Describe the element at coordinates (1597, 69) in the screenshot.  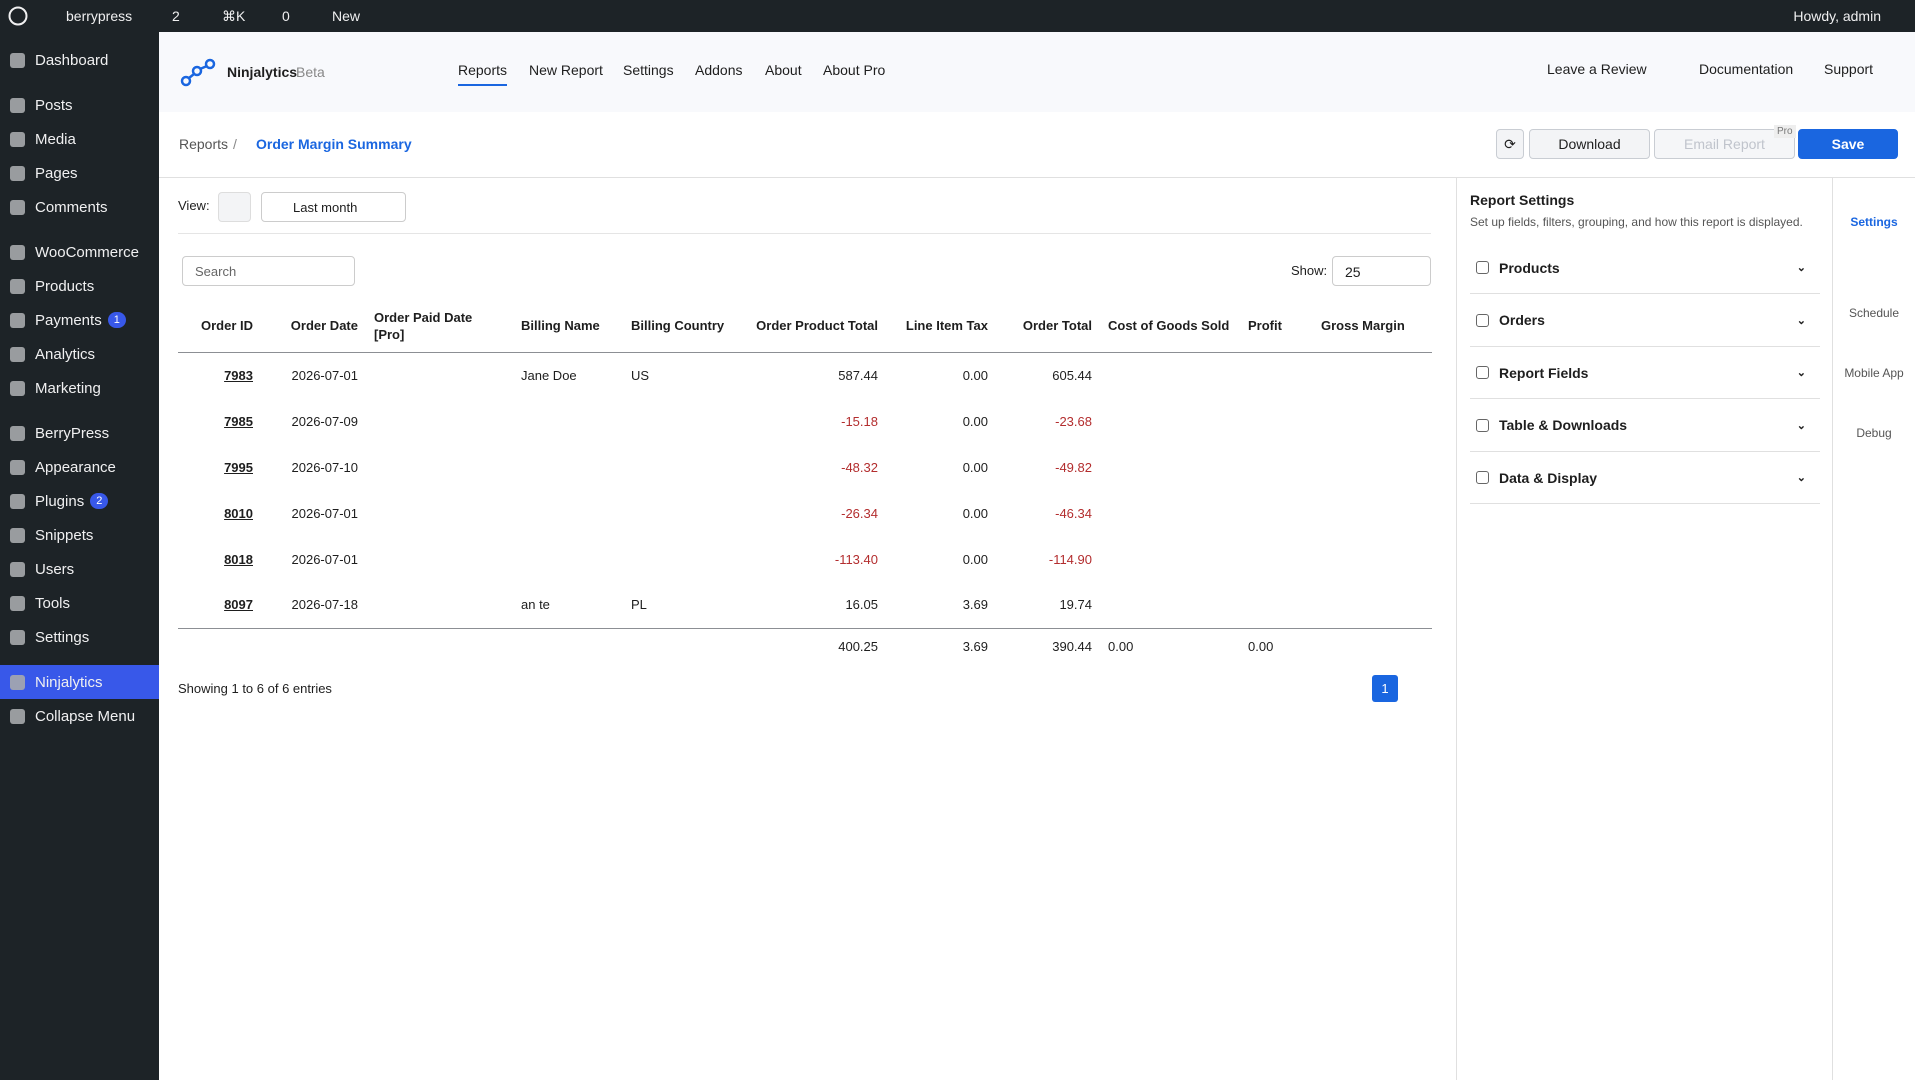
I see `header-link: Leave a Review` at that location.